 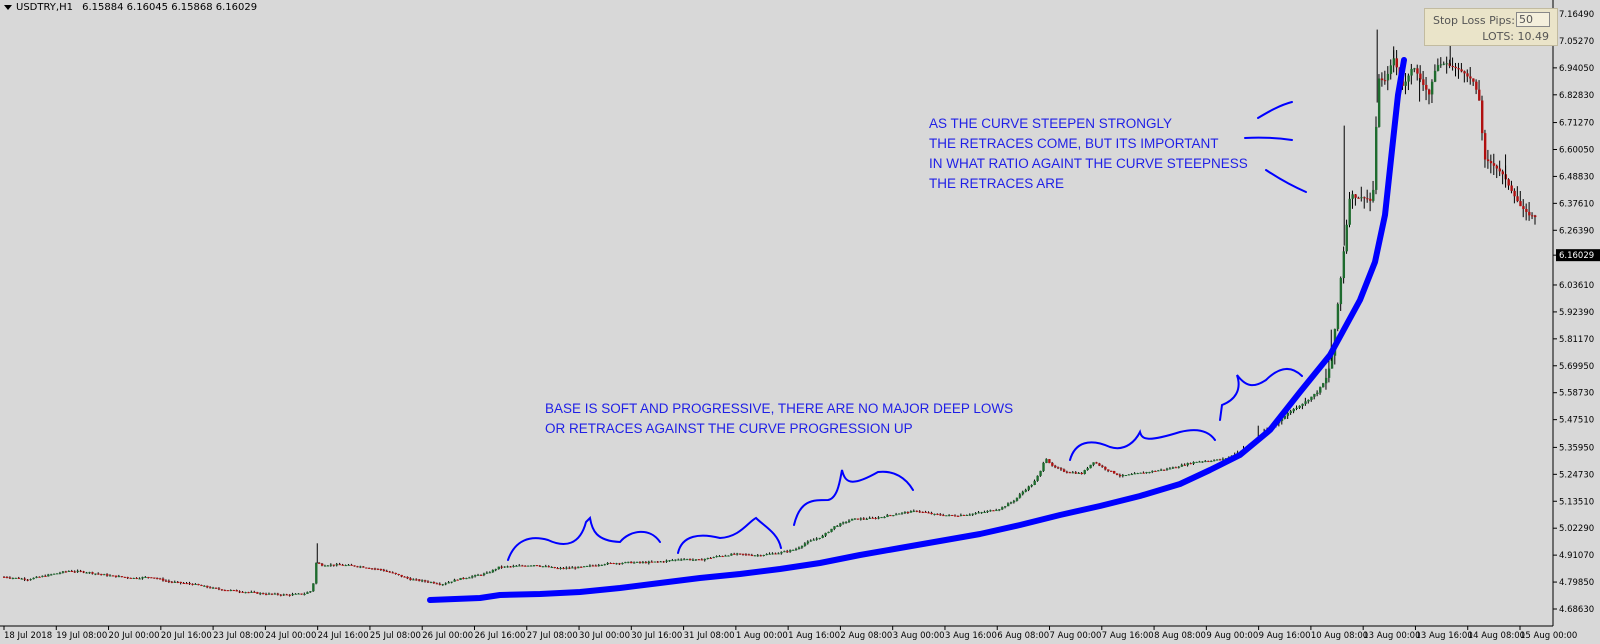 I want to click on dropdown-arrow-icon, so click(x=8, y=7).